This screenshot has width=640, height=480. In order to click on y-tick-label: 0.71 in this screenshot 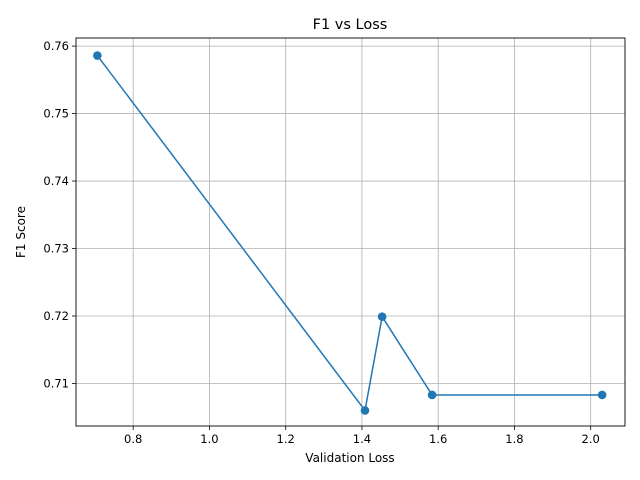, I will do `click(56, 383)`.